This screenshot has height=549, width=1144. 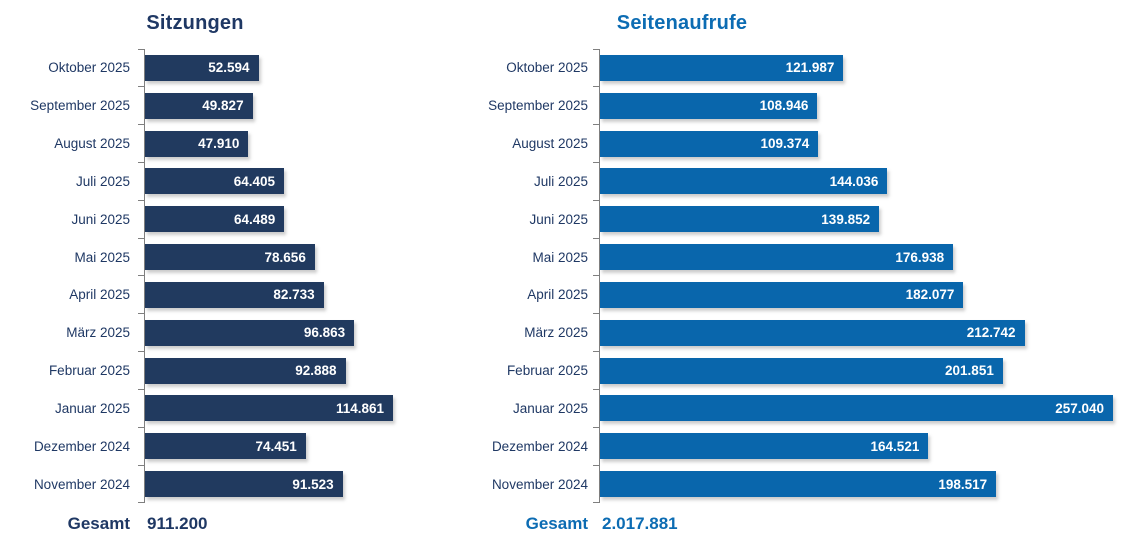 What do you see at coordinates (269, 408) in the screenshot?
I see `bar: 114.861` at bounding box center [269, 408].